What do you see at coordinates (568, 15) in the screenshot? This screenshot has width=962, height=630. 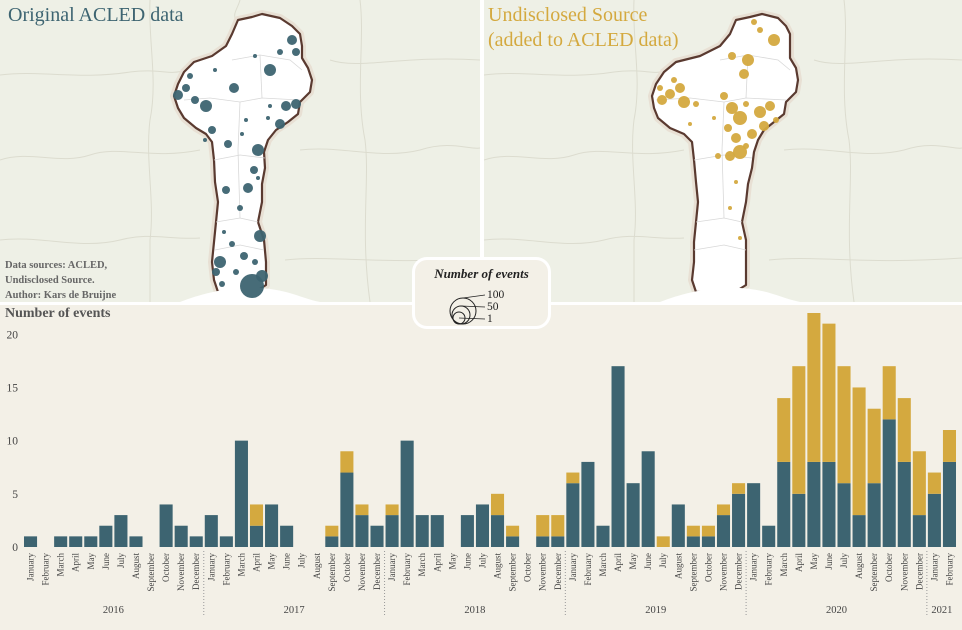 I see `map-right-title-line: Undisclosed Source` at bounding box center [568, 15].